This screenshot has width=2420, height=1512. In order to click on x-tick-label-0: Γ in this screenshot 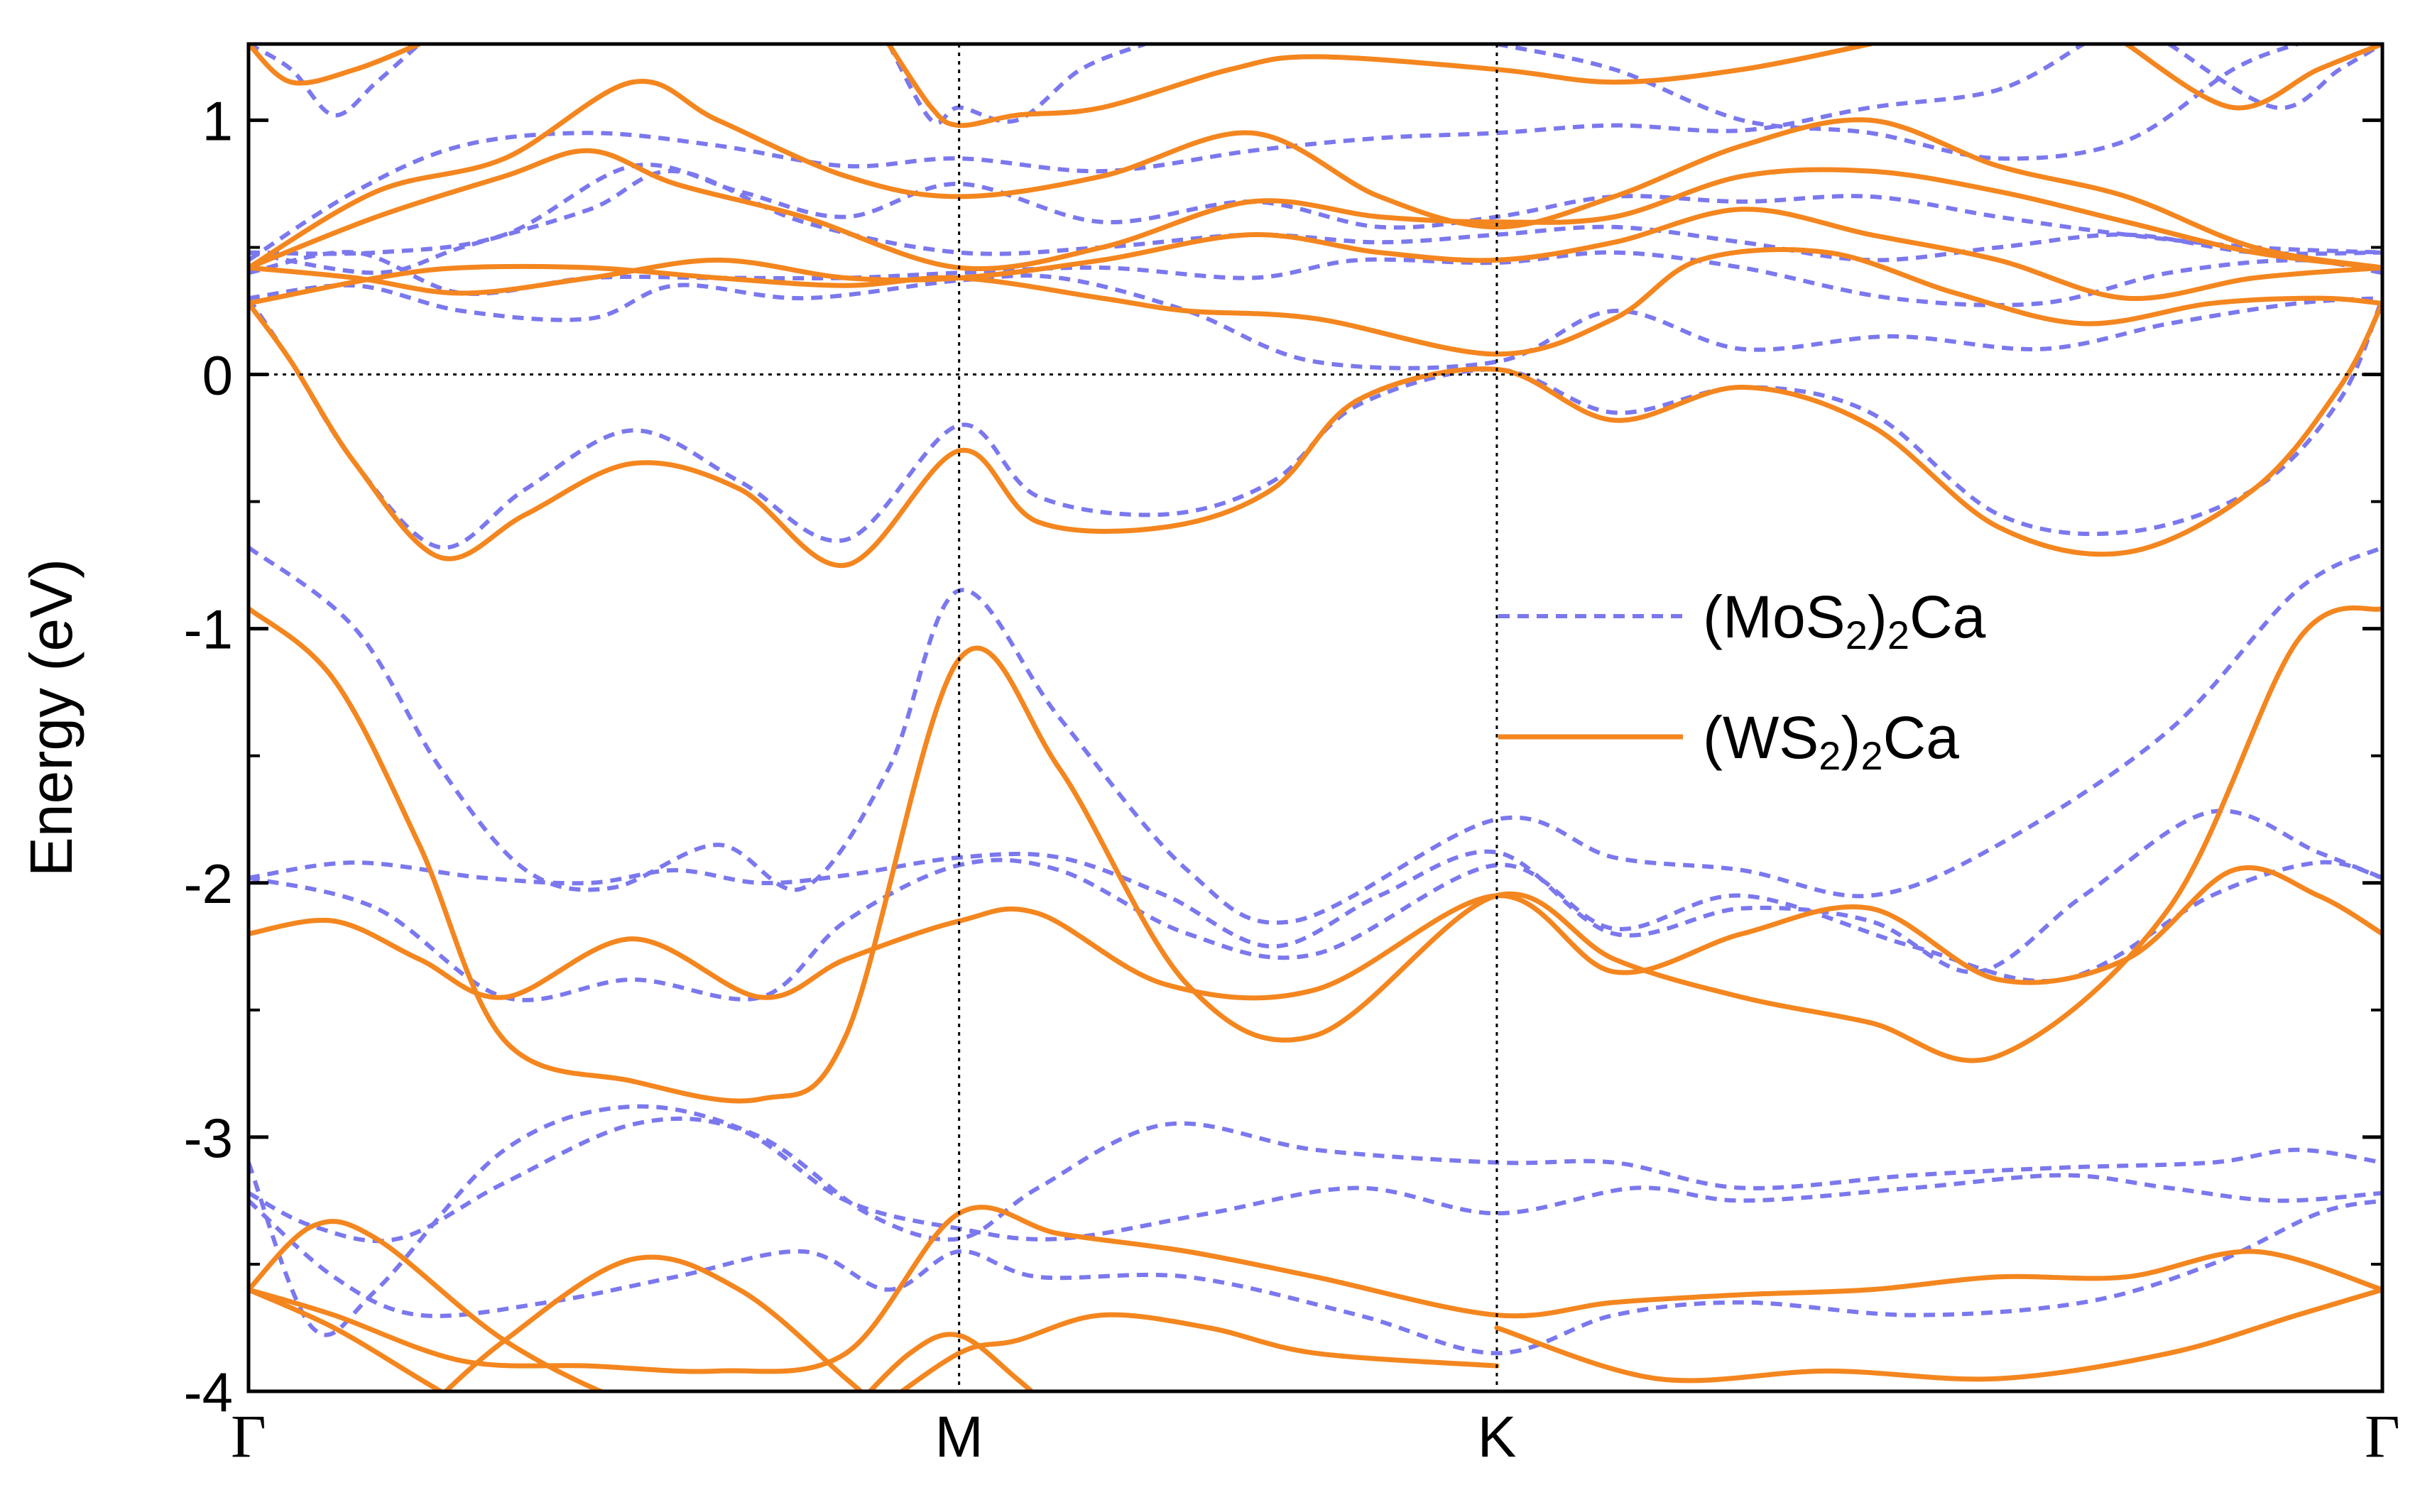, I will do `click(249, 1436)`.